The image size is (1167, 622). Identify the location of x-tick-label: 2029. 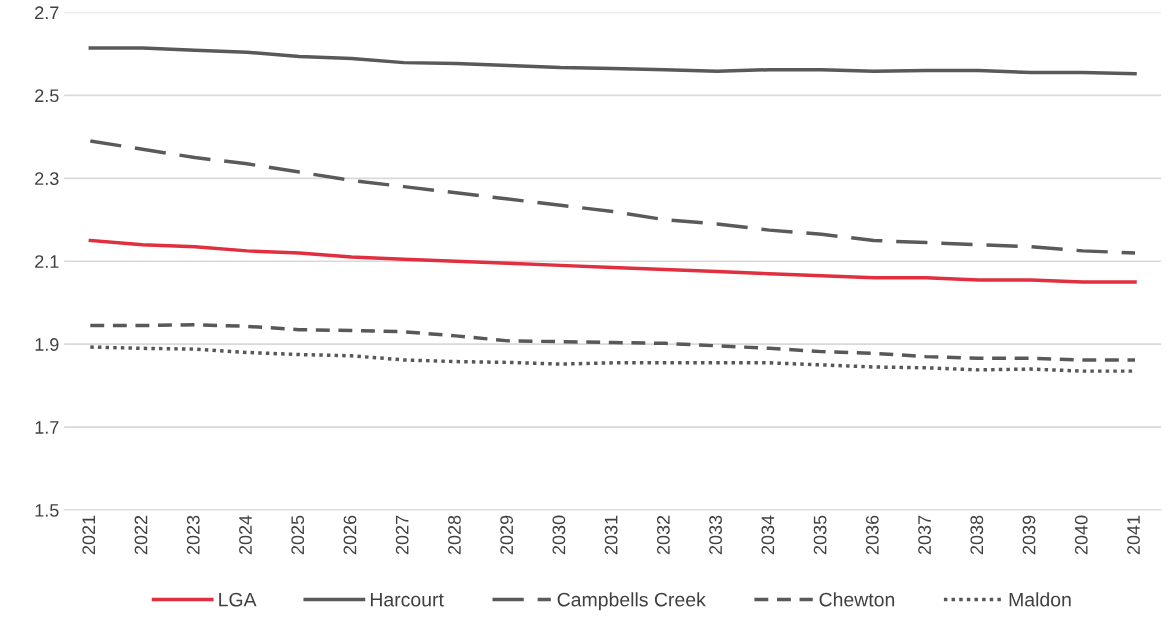
(507, 535).